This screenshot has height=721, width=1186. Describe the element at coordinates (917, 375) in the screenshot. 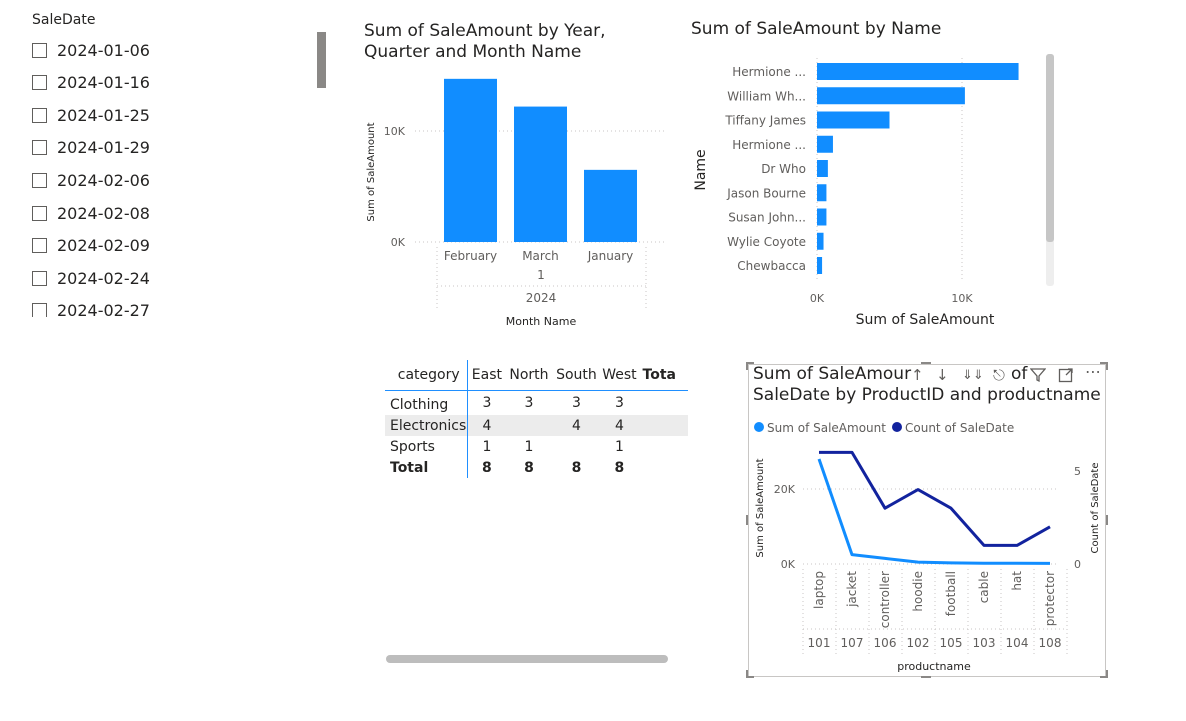

I see `sort-ascending-icon: ↑` at that location.